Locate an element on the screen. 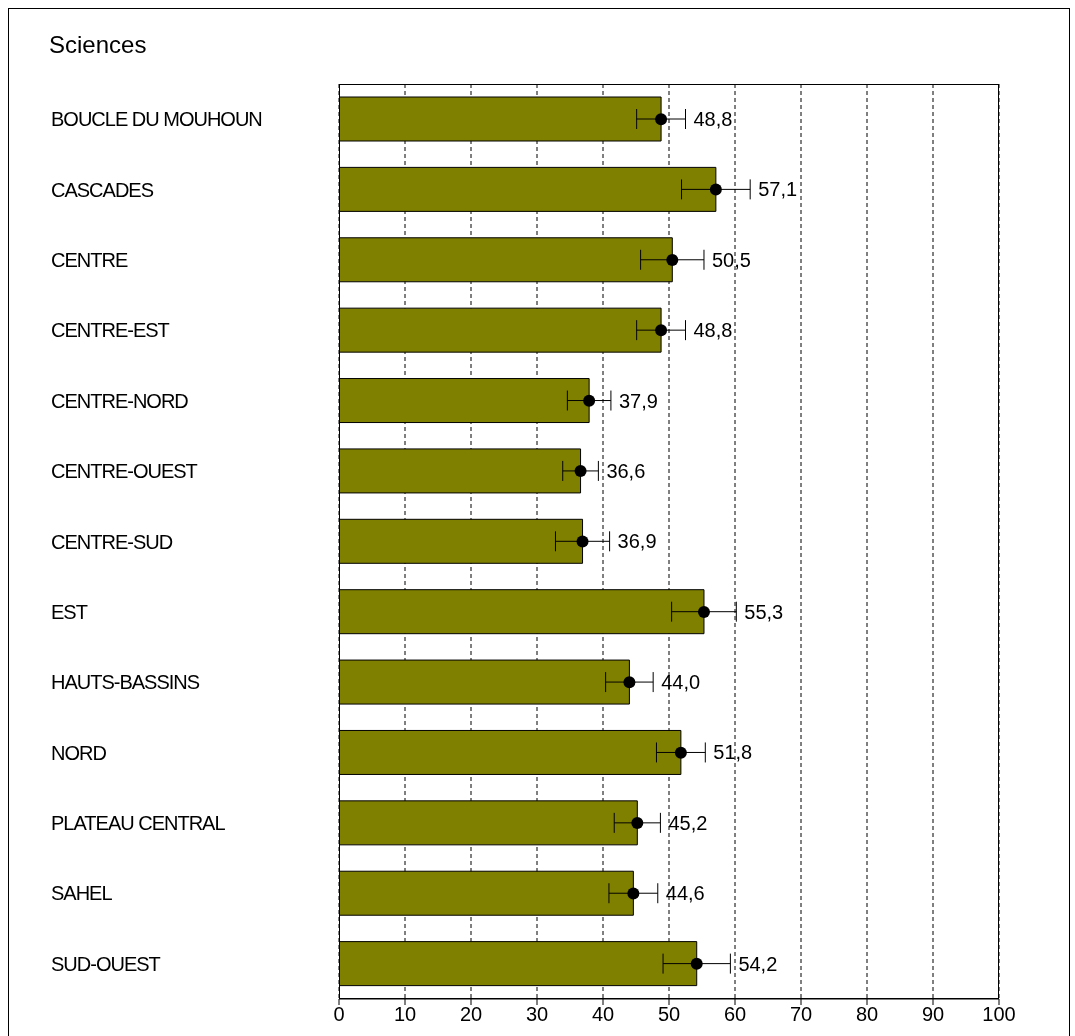 This screenshot has width=1075, height=1036. x-tick-label: 40 is located at coordinates (603, 1014).